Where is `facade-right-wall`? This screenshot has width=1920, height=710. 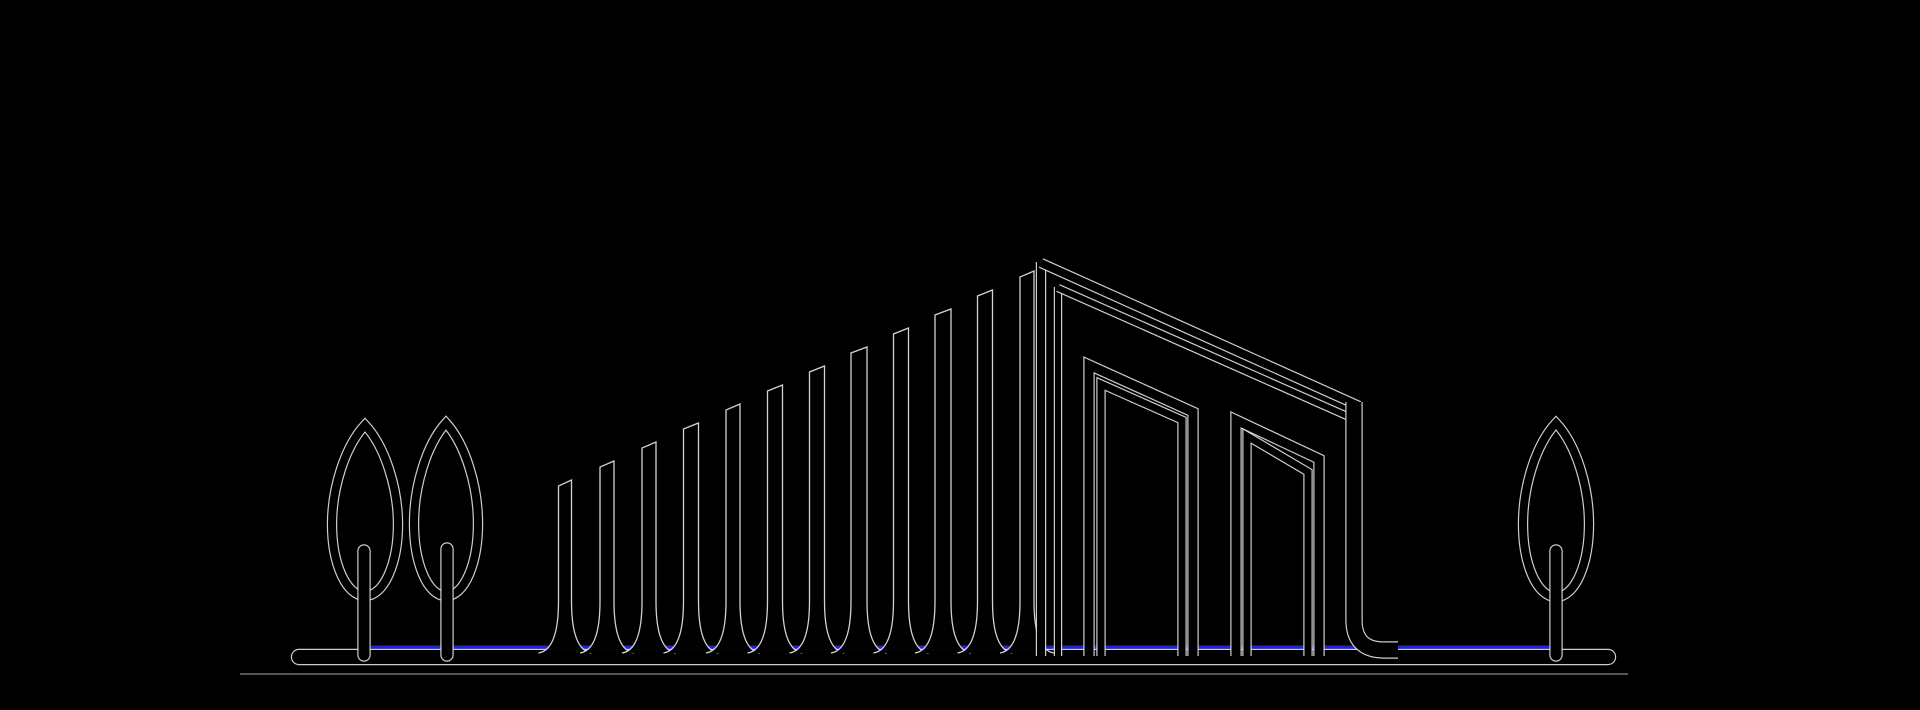 facade-right-wall is located at coordinates (1372, 530).